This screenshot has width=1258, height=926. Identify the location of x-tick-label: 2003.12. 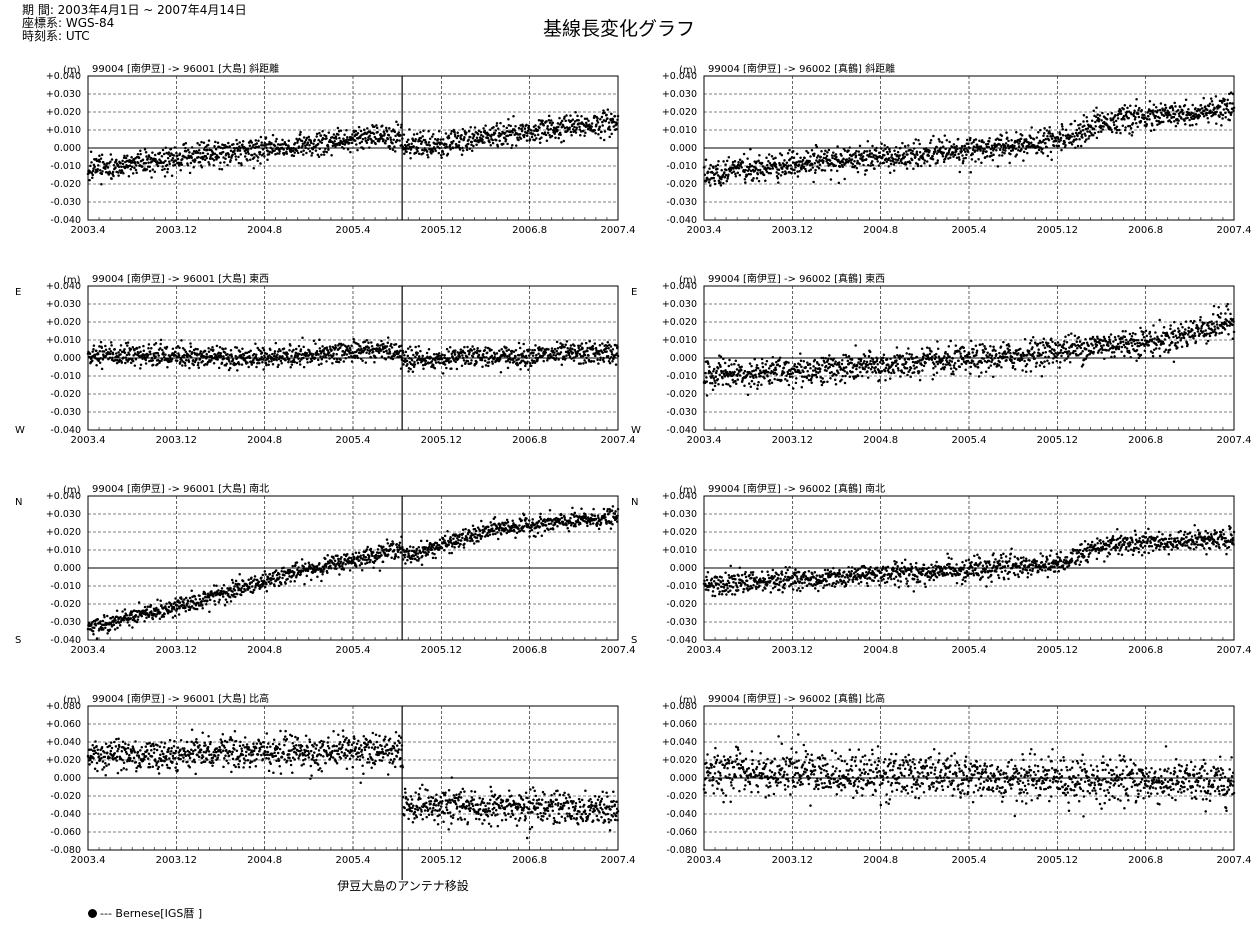
(176, 440).